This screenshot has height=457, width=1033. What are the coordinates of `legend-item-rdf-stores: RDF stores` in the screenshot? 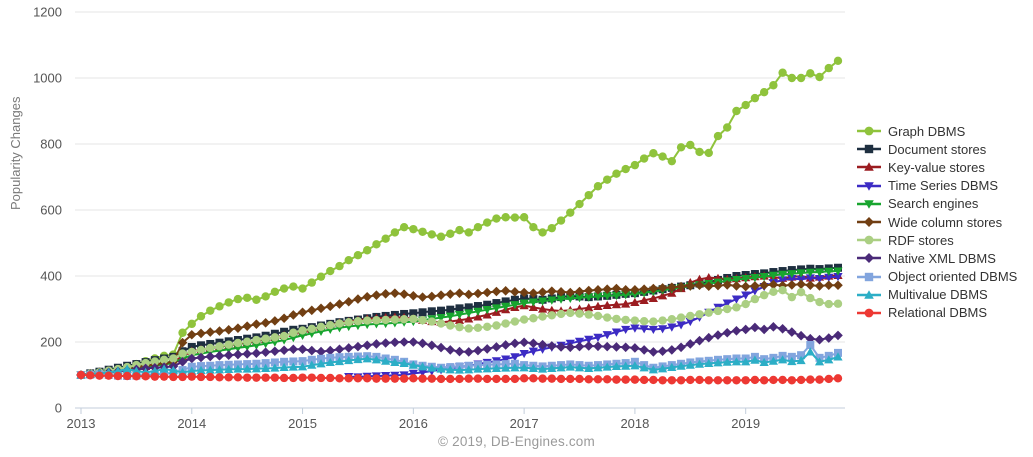 It's located at (937, 240).